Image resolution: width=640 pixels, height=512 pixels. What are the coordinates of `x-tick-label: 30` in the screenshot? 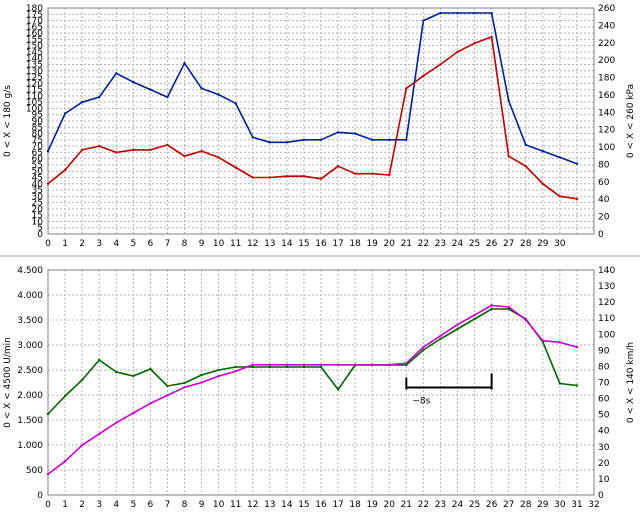 It's located at (560, 505).